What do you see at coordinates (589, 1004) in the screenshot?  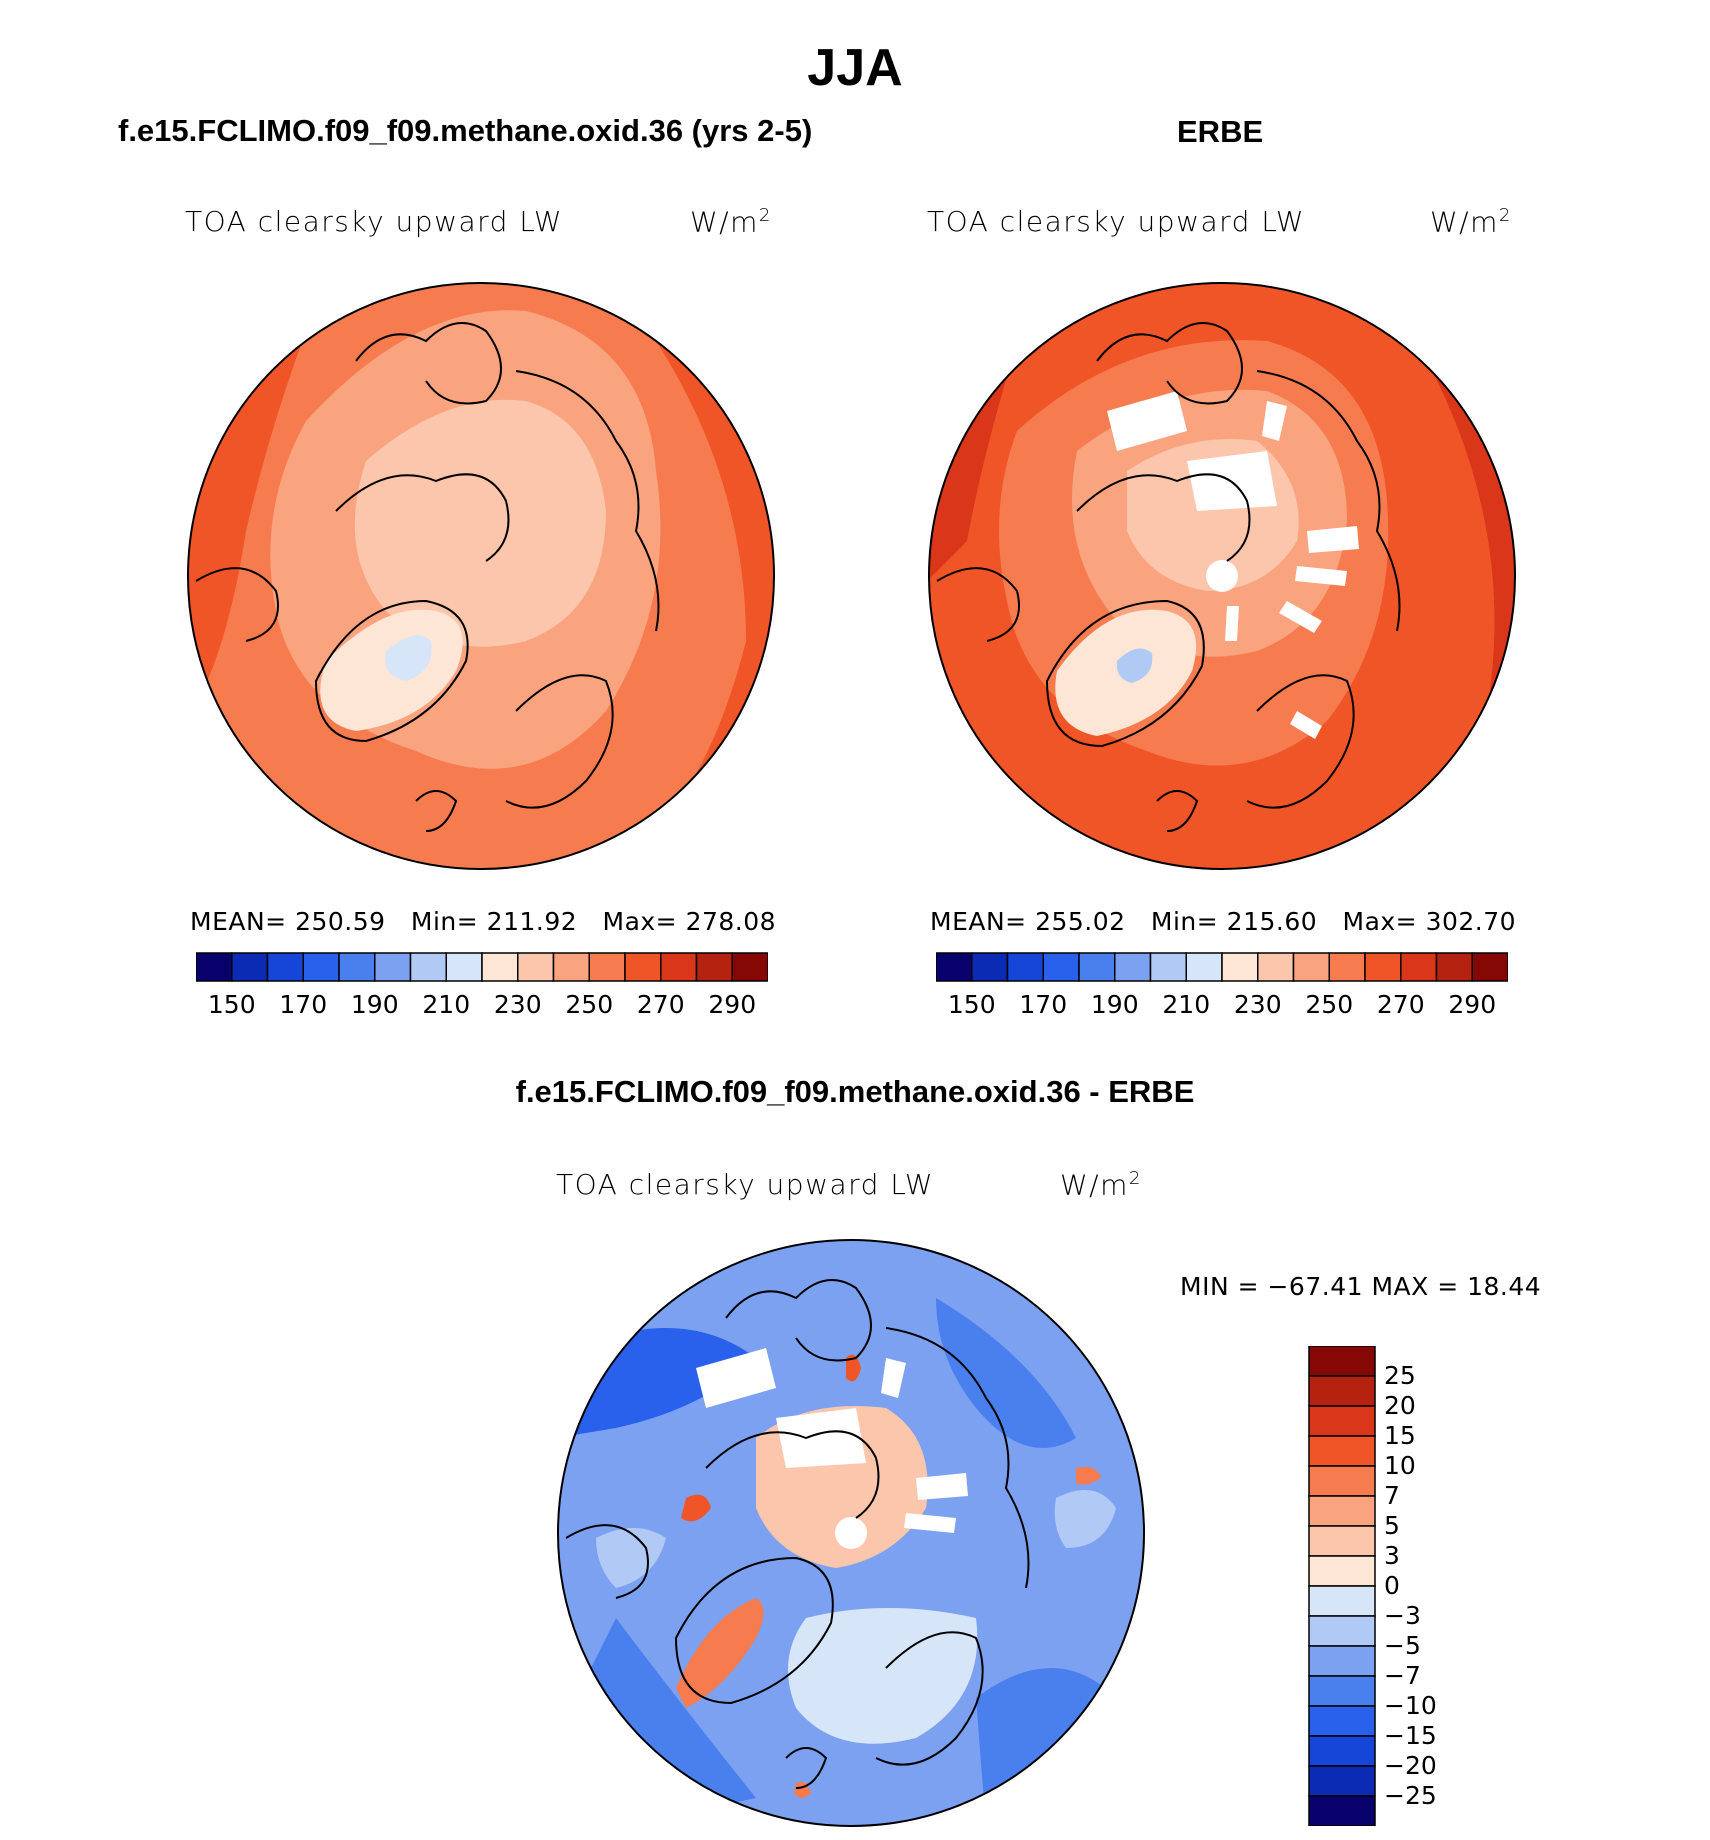 I see `colorbar-tick-label: 250` at bounding box center [589, 1004].